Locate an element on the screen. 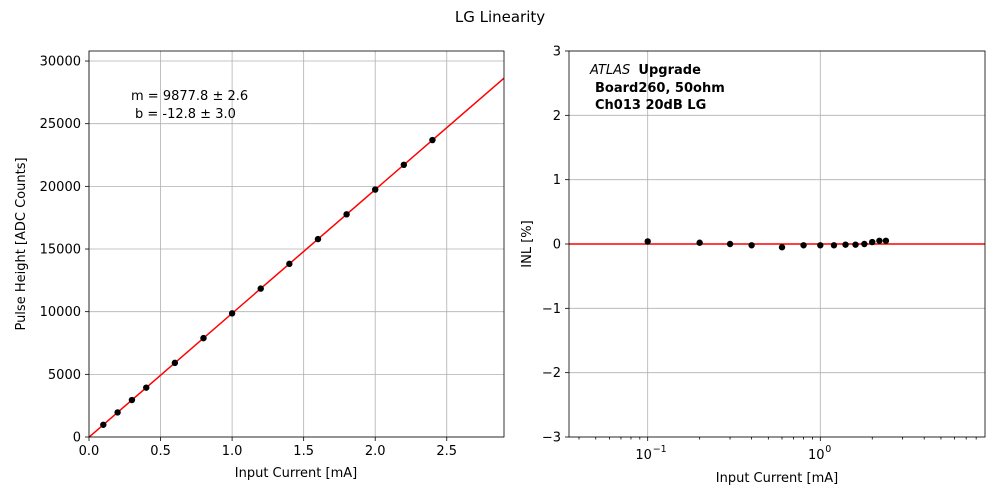 The height and width of the screenshot is (500, 1000). slope-annotation: m = 9877.8 ± 2.6 is located at coordinates (189, 96).